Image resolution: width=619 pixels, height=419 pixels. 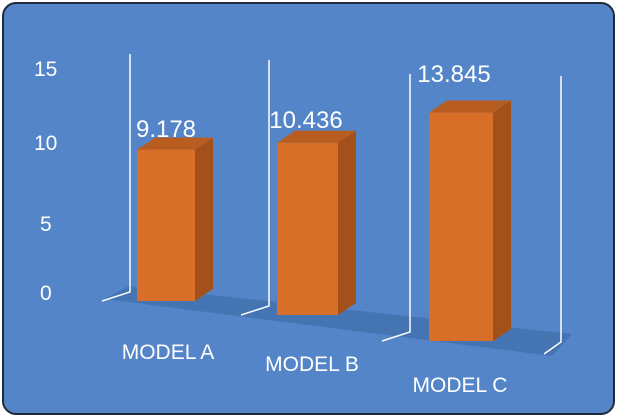 I want to click on y-tick-label: 0, so click(x=46, y=293).